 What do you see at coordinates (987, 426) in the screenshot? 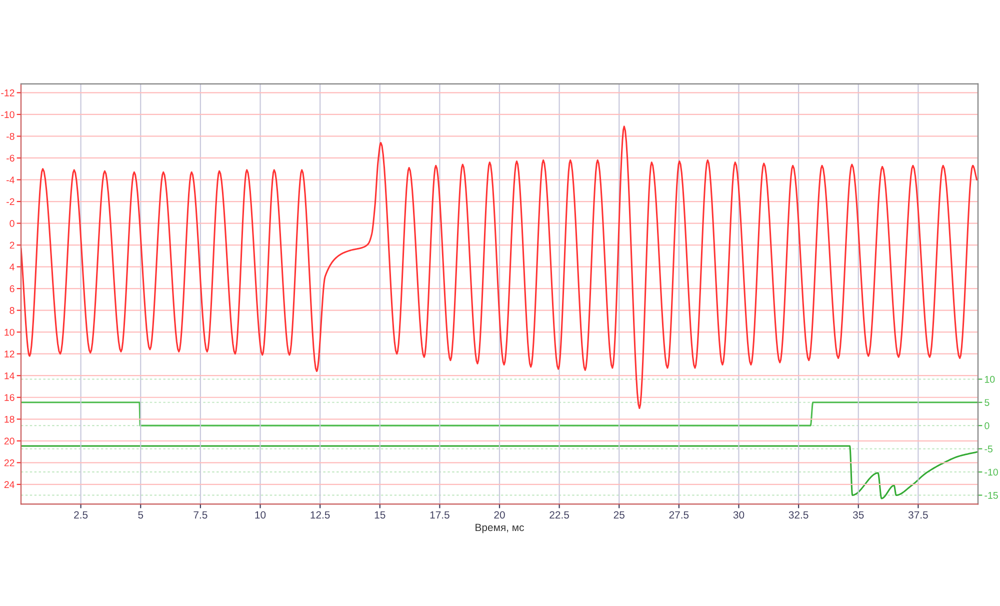
I see `y2-tick-label: 0` at bounding box center [987, 426].